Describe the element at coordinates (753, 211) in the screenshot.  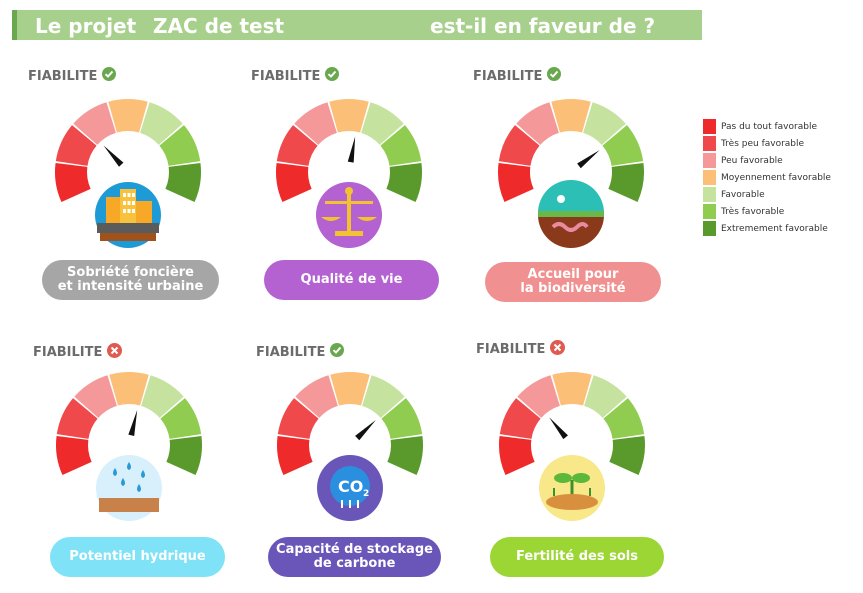
I see `legend-label: Très favorable` at that location.